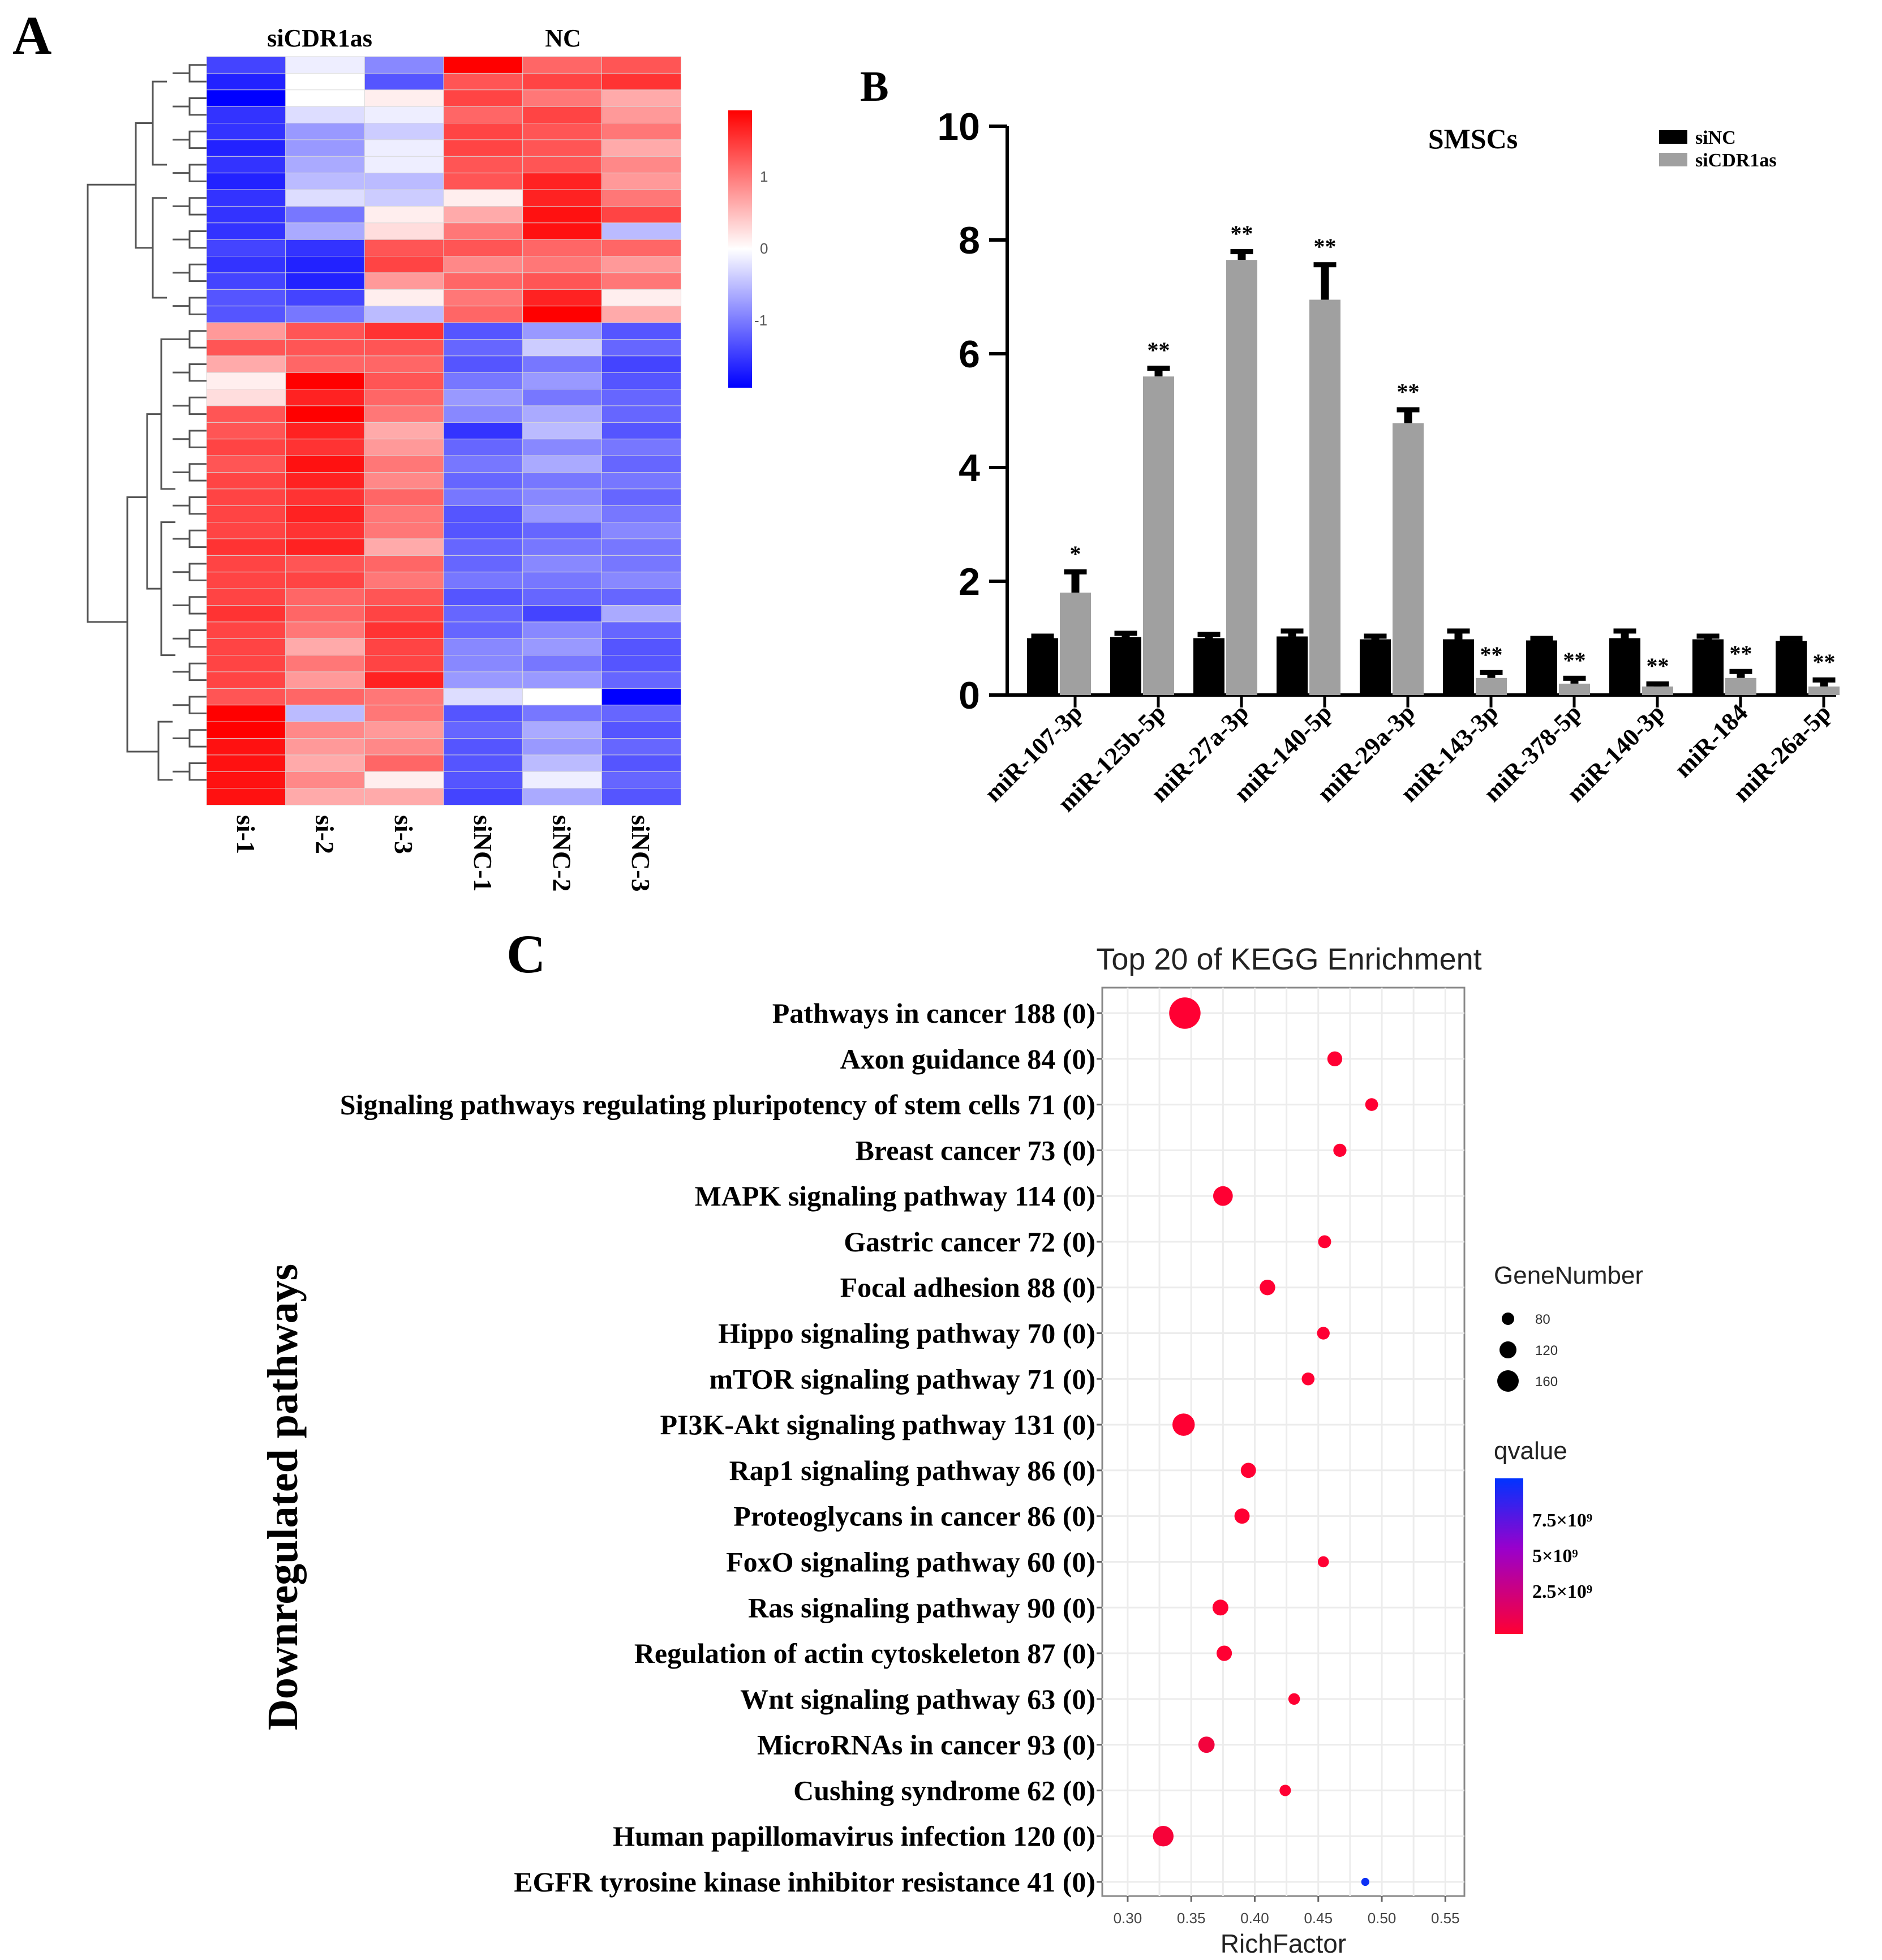  Describe the element at coordinates (1191, 1918) in the screenshot. I see `x-tick-label: 0.35` at that location.